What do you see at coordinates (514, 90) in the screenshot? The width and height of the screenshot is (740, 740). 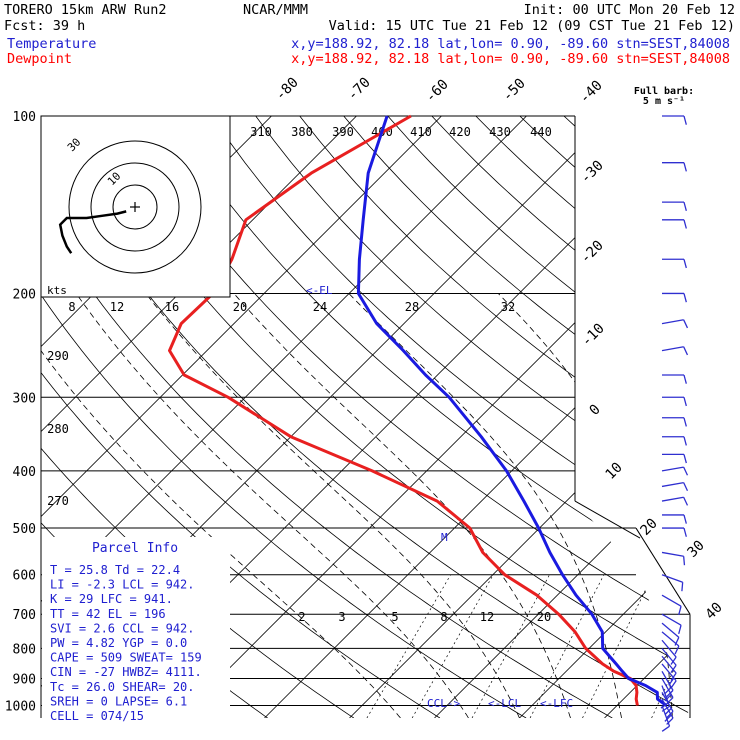 I see `temperature-tick-label: -50` at bounding box center [514, 90].